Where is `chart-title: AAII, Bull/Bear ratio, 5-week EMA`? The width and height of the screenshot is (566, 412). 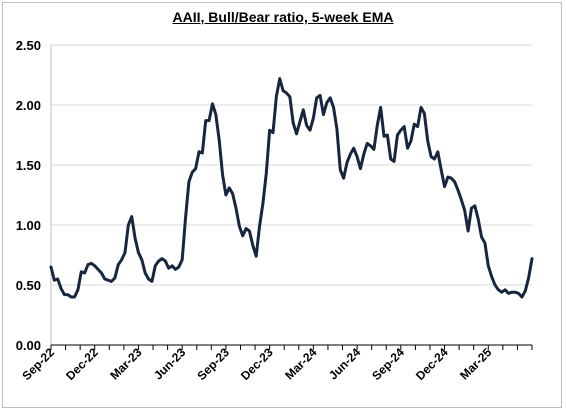
chart-title: AAII, Bull/Bear ratio, 5-week EMA is located at coordinates (283, 17).